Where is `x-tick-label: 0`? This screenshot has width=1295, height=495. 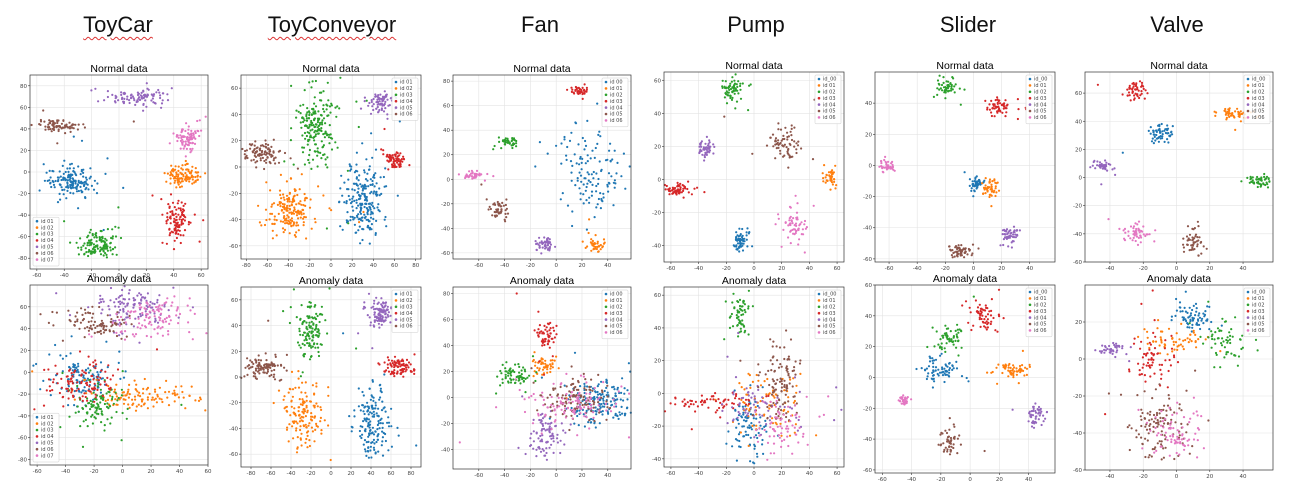 x-tick-label: 0 is located at coordinates (119, 276).